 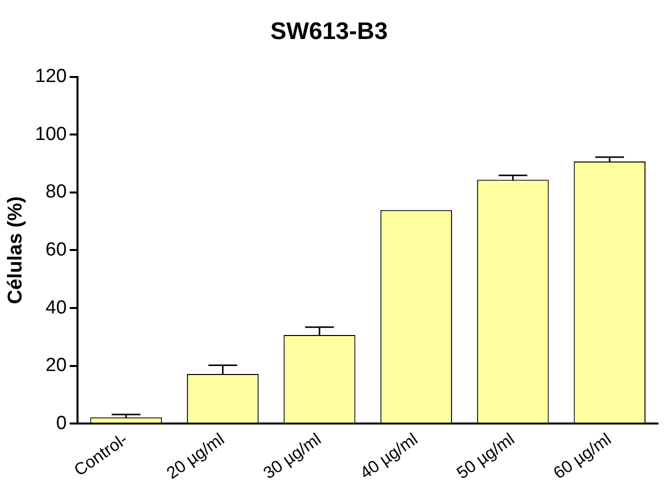 What do you see at coordinates (56, 365) in the screenshot?
I see `y-tick-label: 20` at bounding box center [56, 365].